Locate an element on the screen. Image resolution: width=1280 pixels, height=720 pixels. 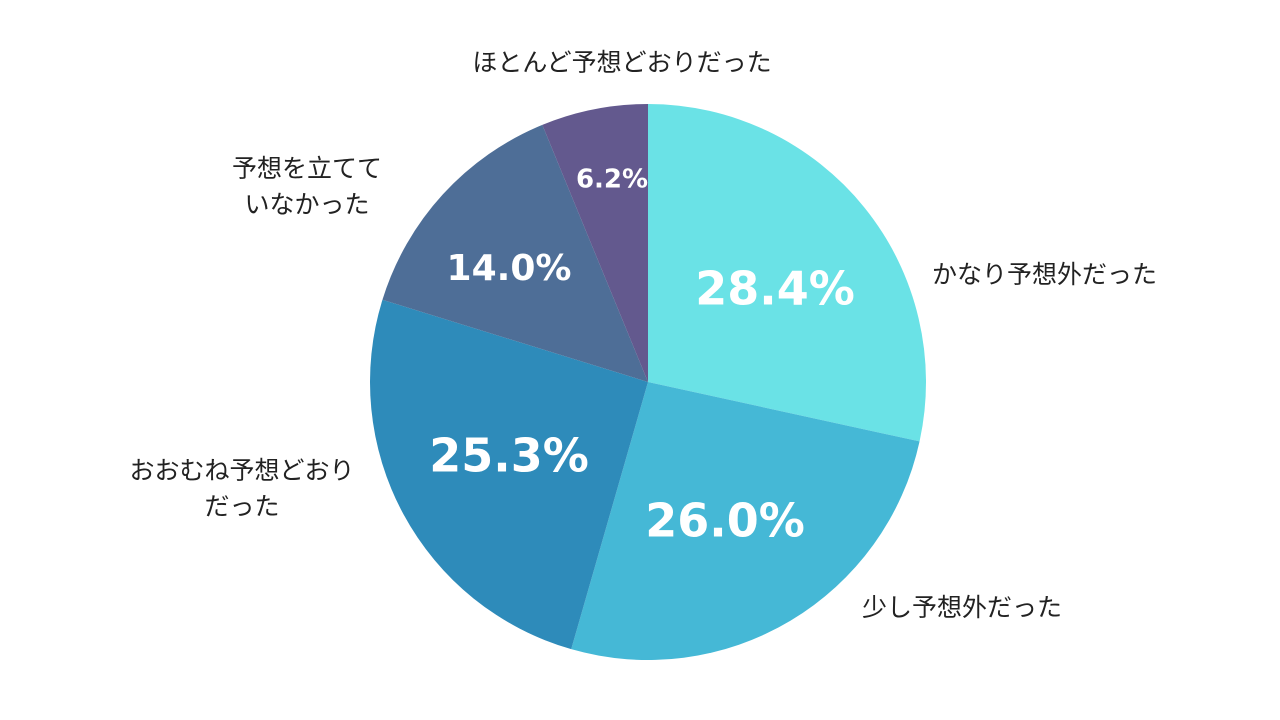
slice-category-label-4: ほとんど予想どおりだった is located at coordinates (621, 62).